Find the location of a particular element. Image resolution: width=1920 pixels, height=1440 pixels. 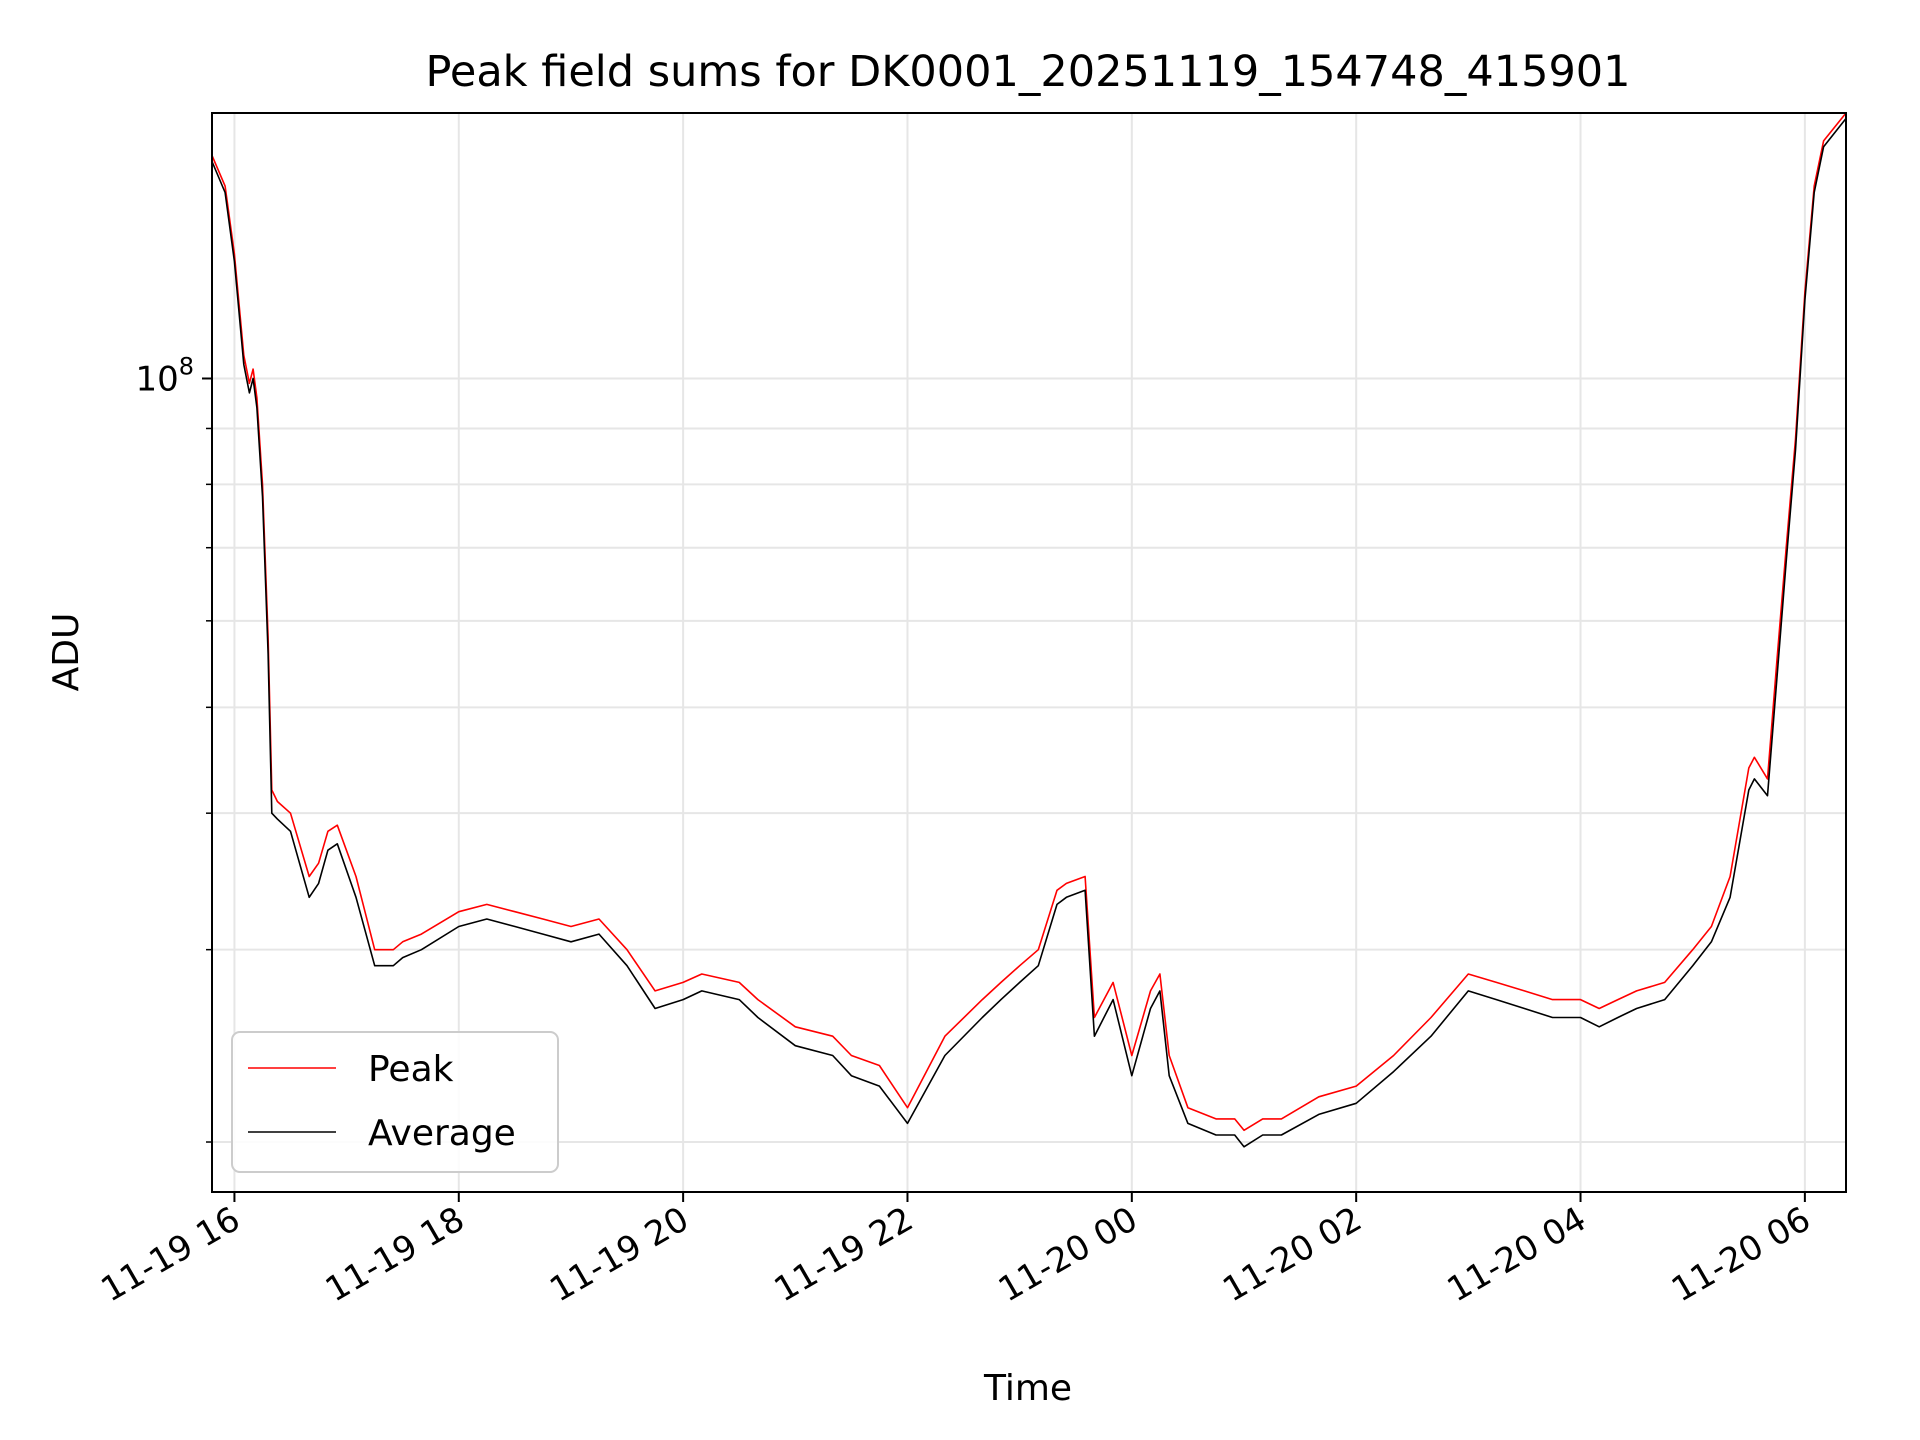

y-axis-label: ADU is located at coordinates (66, 652).